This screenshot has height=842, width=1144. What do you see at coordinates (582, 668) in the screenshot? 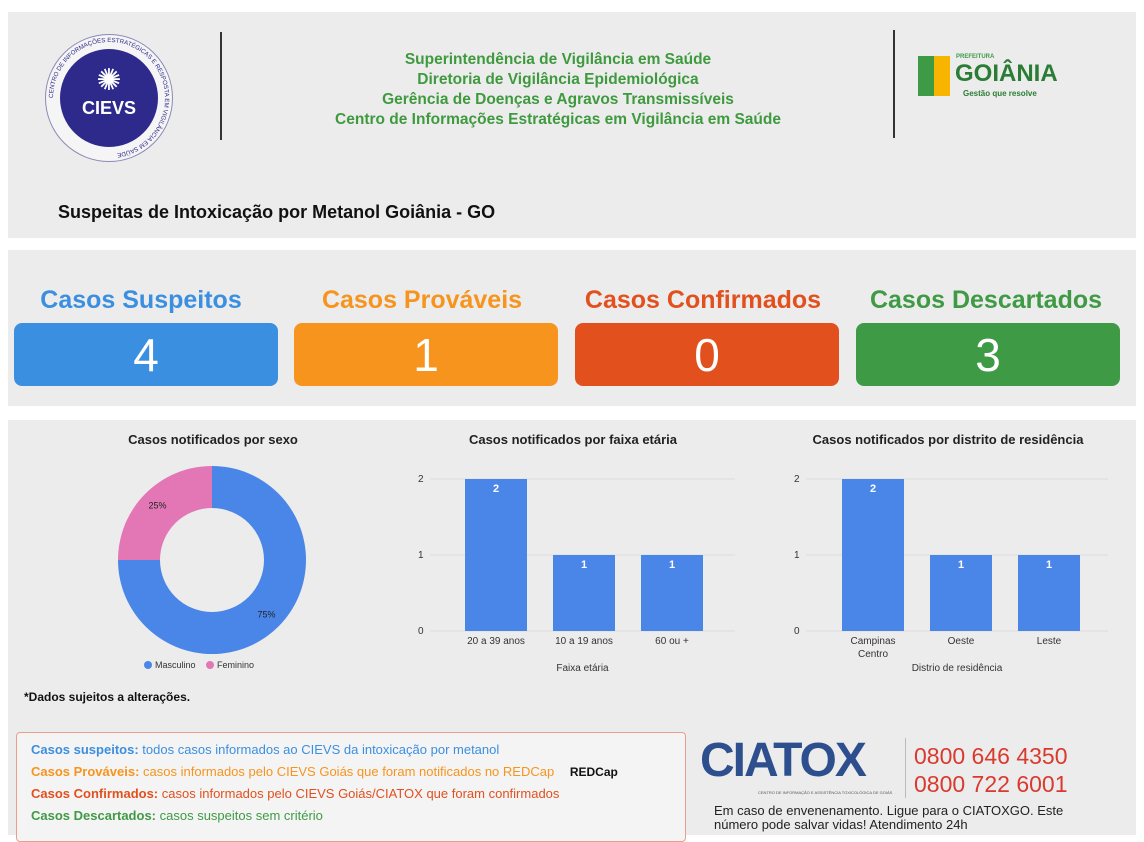
I see `x-axis-title: Faixa etária` at bounding box center [582, 668].